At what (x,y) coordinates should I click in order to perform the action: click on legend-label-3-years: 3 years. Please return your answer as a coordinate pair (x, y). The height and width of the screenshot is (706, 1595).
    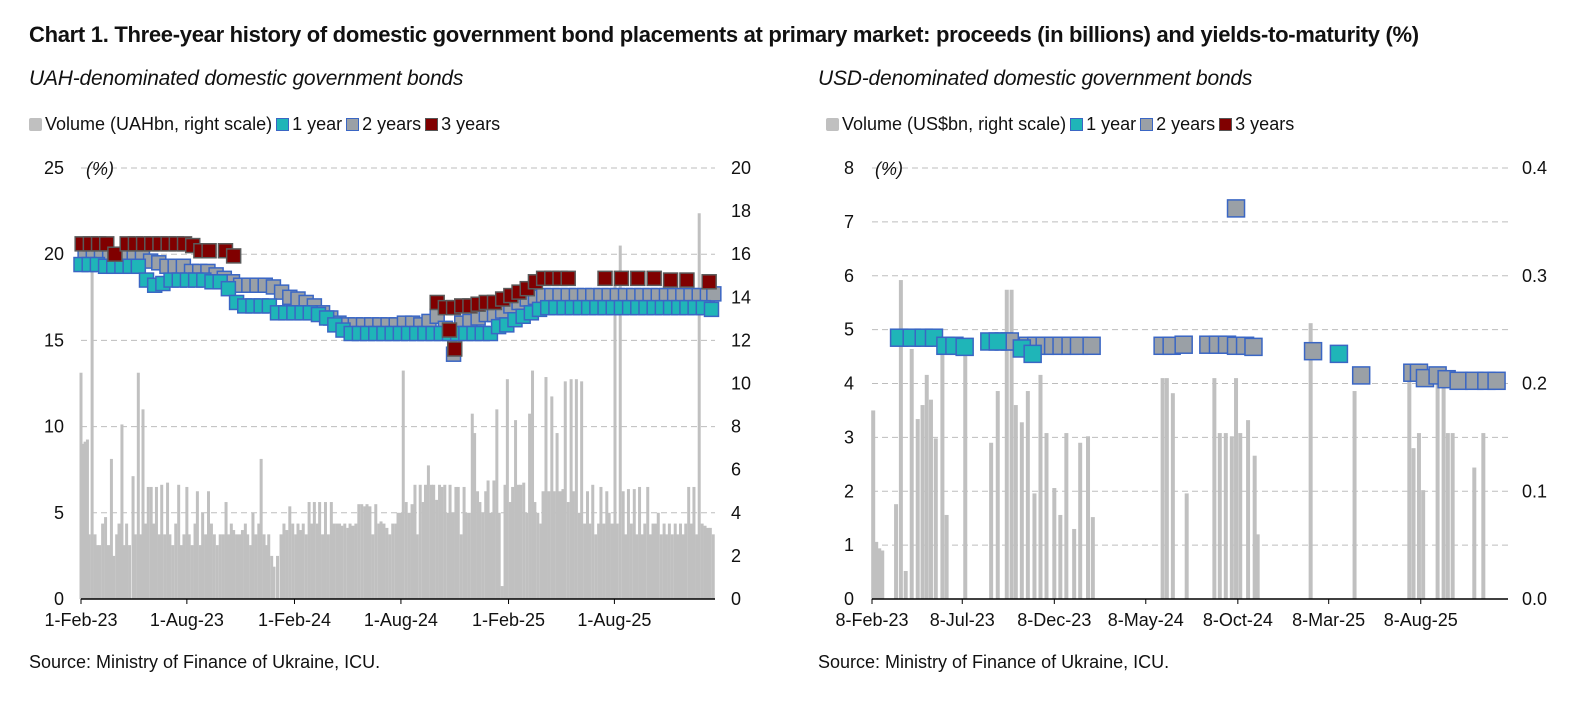
    Looking at the image, I should click on (471, 124).